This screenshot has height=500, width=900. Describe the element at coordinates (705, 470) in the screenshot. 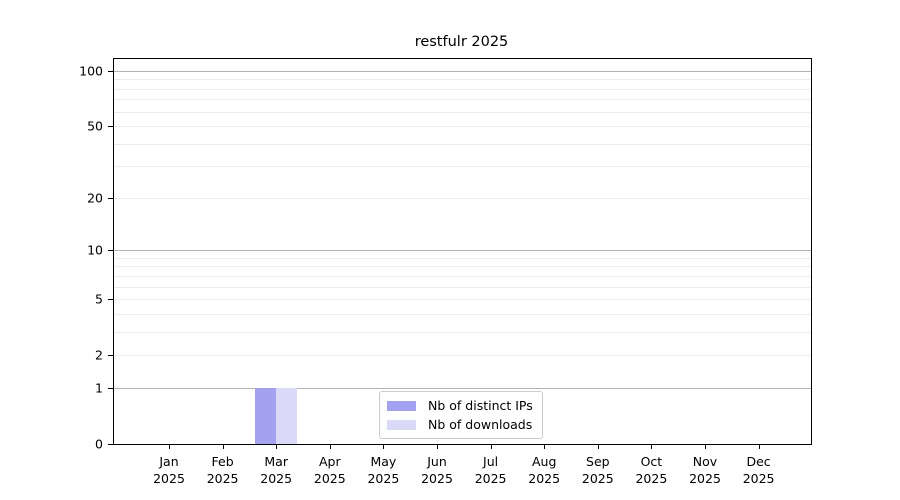

I see `x-tick-label: Nov 2025` at that location.